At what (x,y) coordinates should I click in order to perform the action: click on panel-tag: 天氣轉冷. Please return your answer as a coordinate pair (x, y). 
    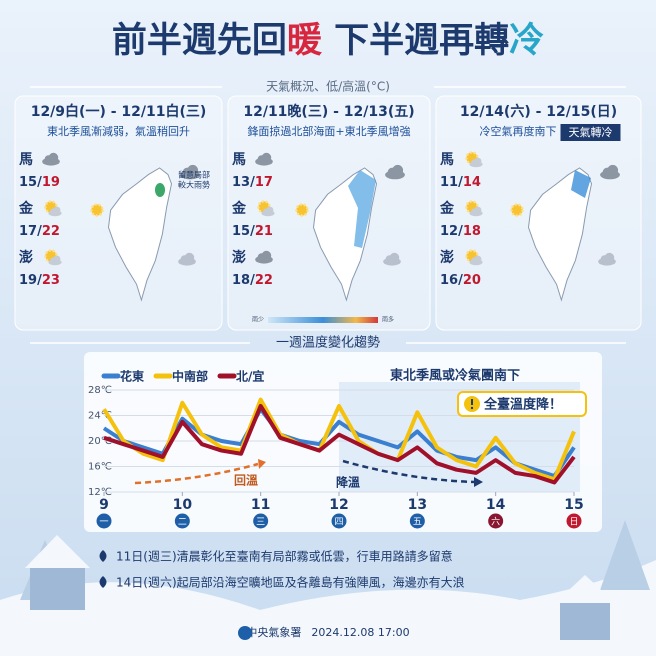
    Looking at the image, I should click on (591, 132).